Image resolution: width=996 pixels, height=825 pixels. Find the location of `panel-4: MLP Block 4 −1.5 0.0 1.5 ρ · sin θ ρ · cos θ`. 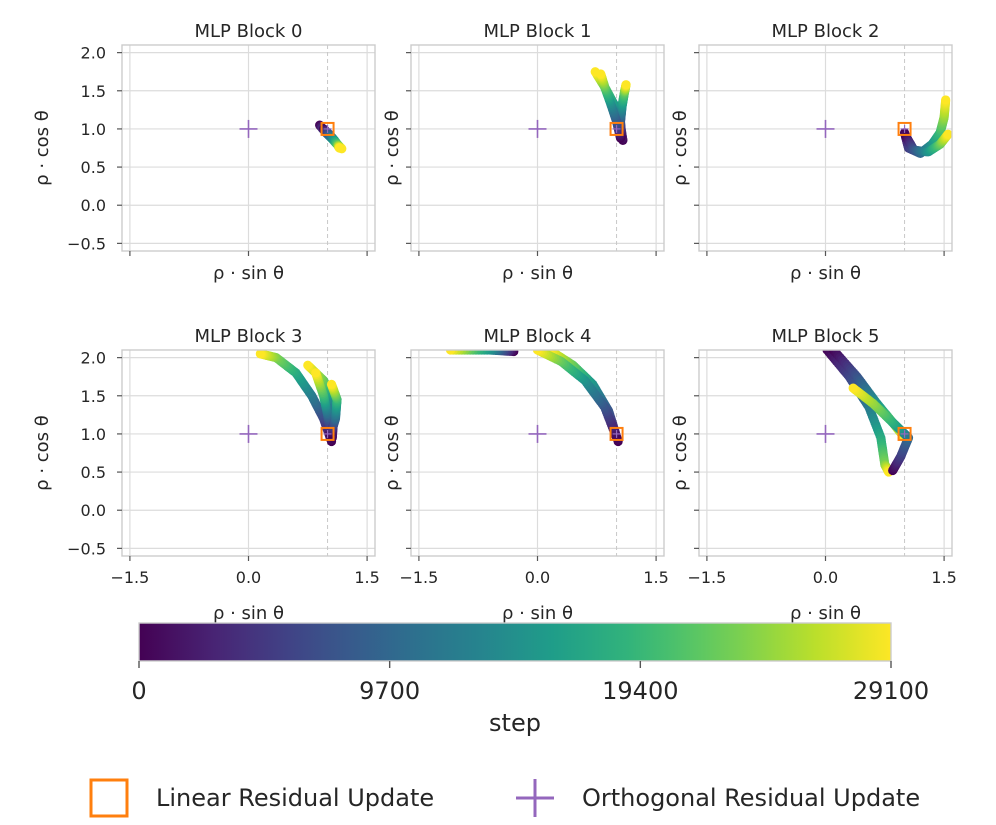

panel-4: MLP Block 4 −1.5 0.0 1.5 ρ · sin θ ρ · cos θ is located at coordinates (525, 475).